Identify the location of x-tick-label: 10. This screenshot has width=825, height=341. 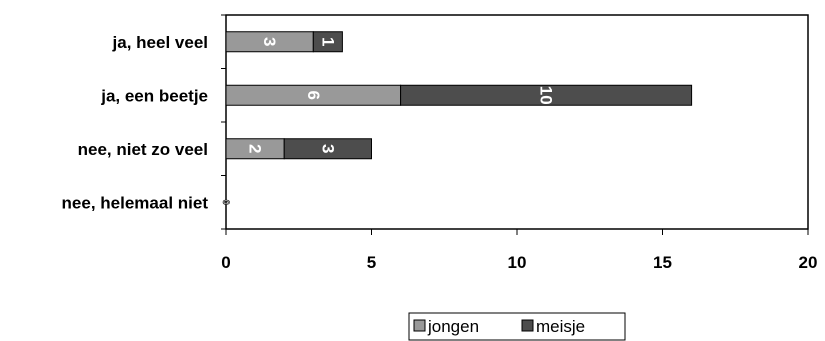
(517, 262).